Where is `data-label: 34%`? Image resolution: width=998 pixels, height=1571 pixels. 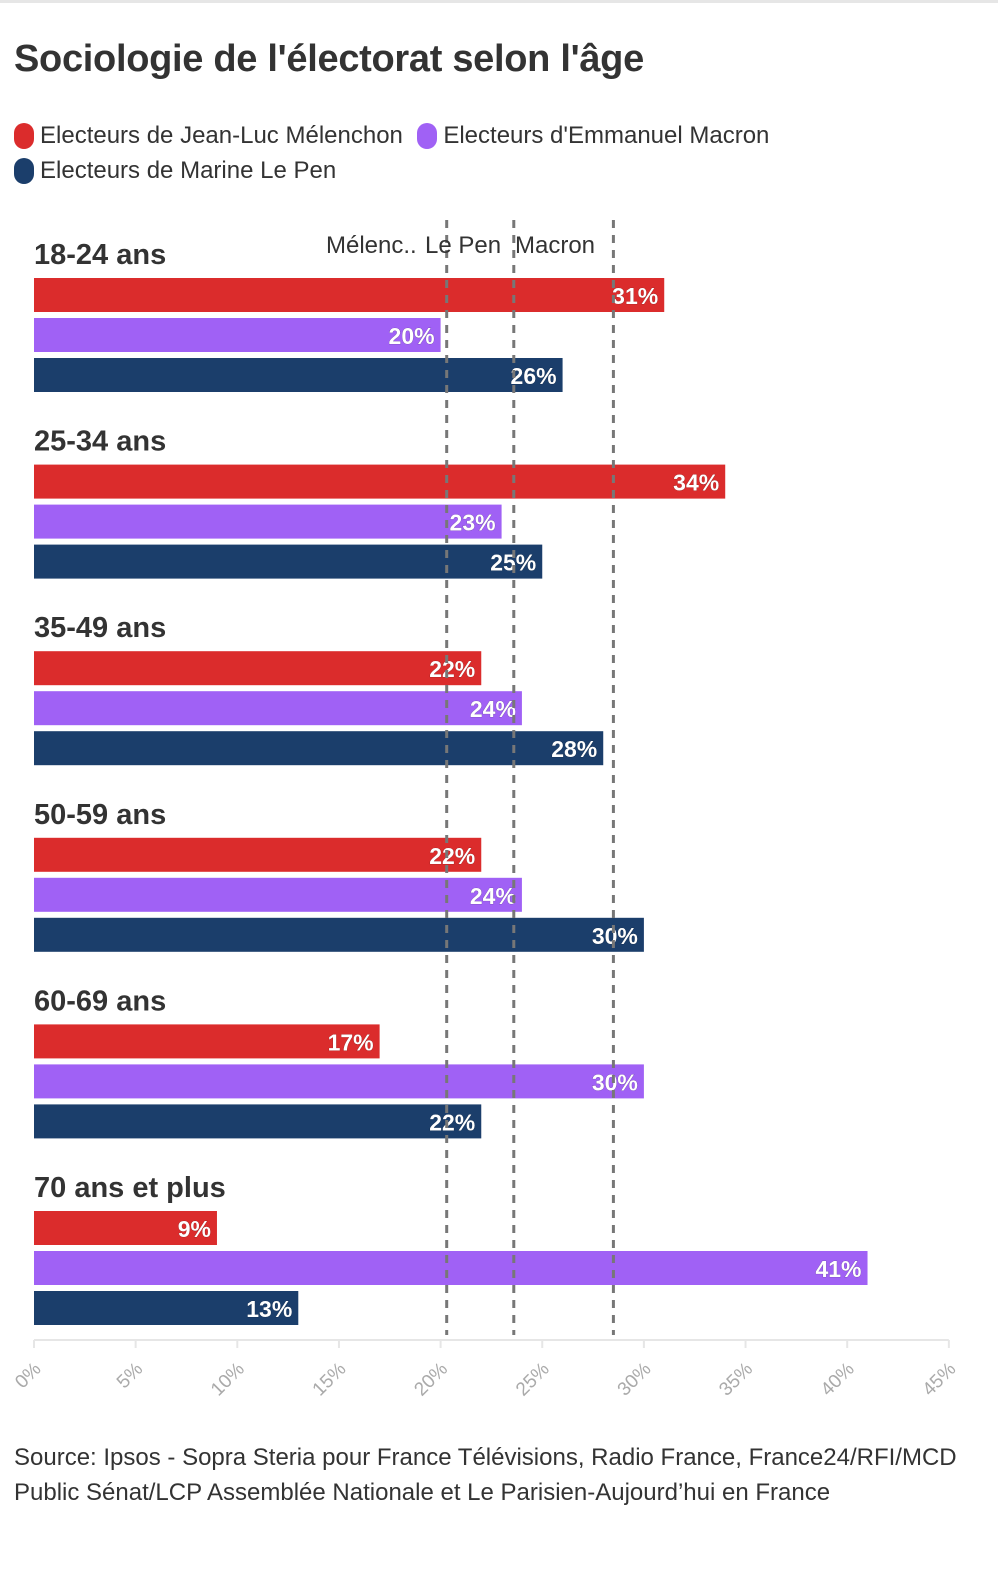 data-label: 34% is located at coordinates (696, 483).